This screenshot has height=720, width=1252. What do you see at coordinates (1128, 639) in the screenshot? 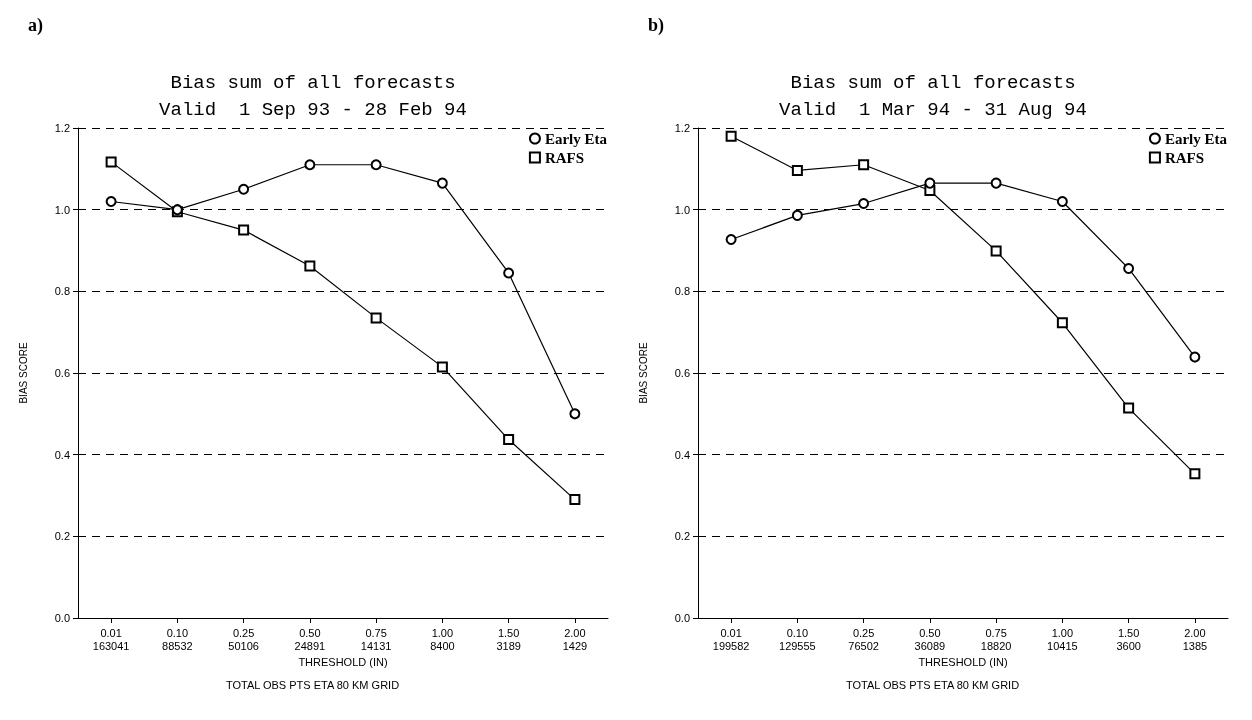
I see `x-tick-label: 1.50 3600` at bounding box center [1128, 639].